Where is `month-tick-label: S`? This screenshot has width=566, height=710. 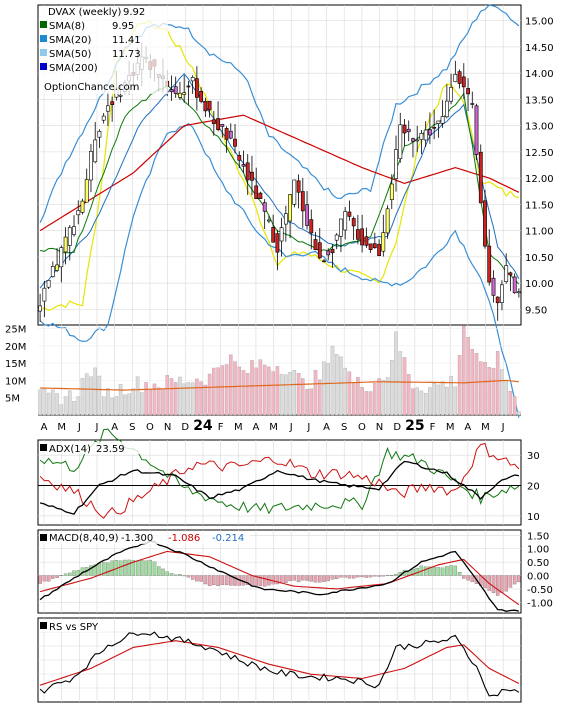 month-tick-label: S is located at coordinates (132, 427).